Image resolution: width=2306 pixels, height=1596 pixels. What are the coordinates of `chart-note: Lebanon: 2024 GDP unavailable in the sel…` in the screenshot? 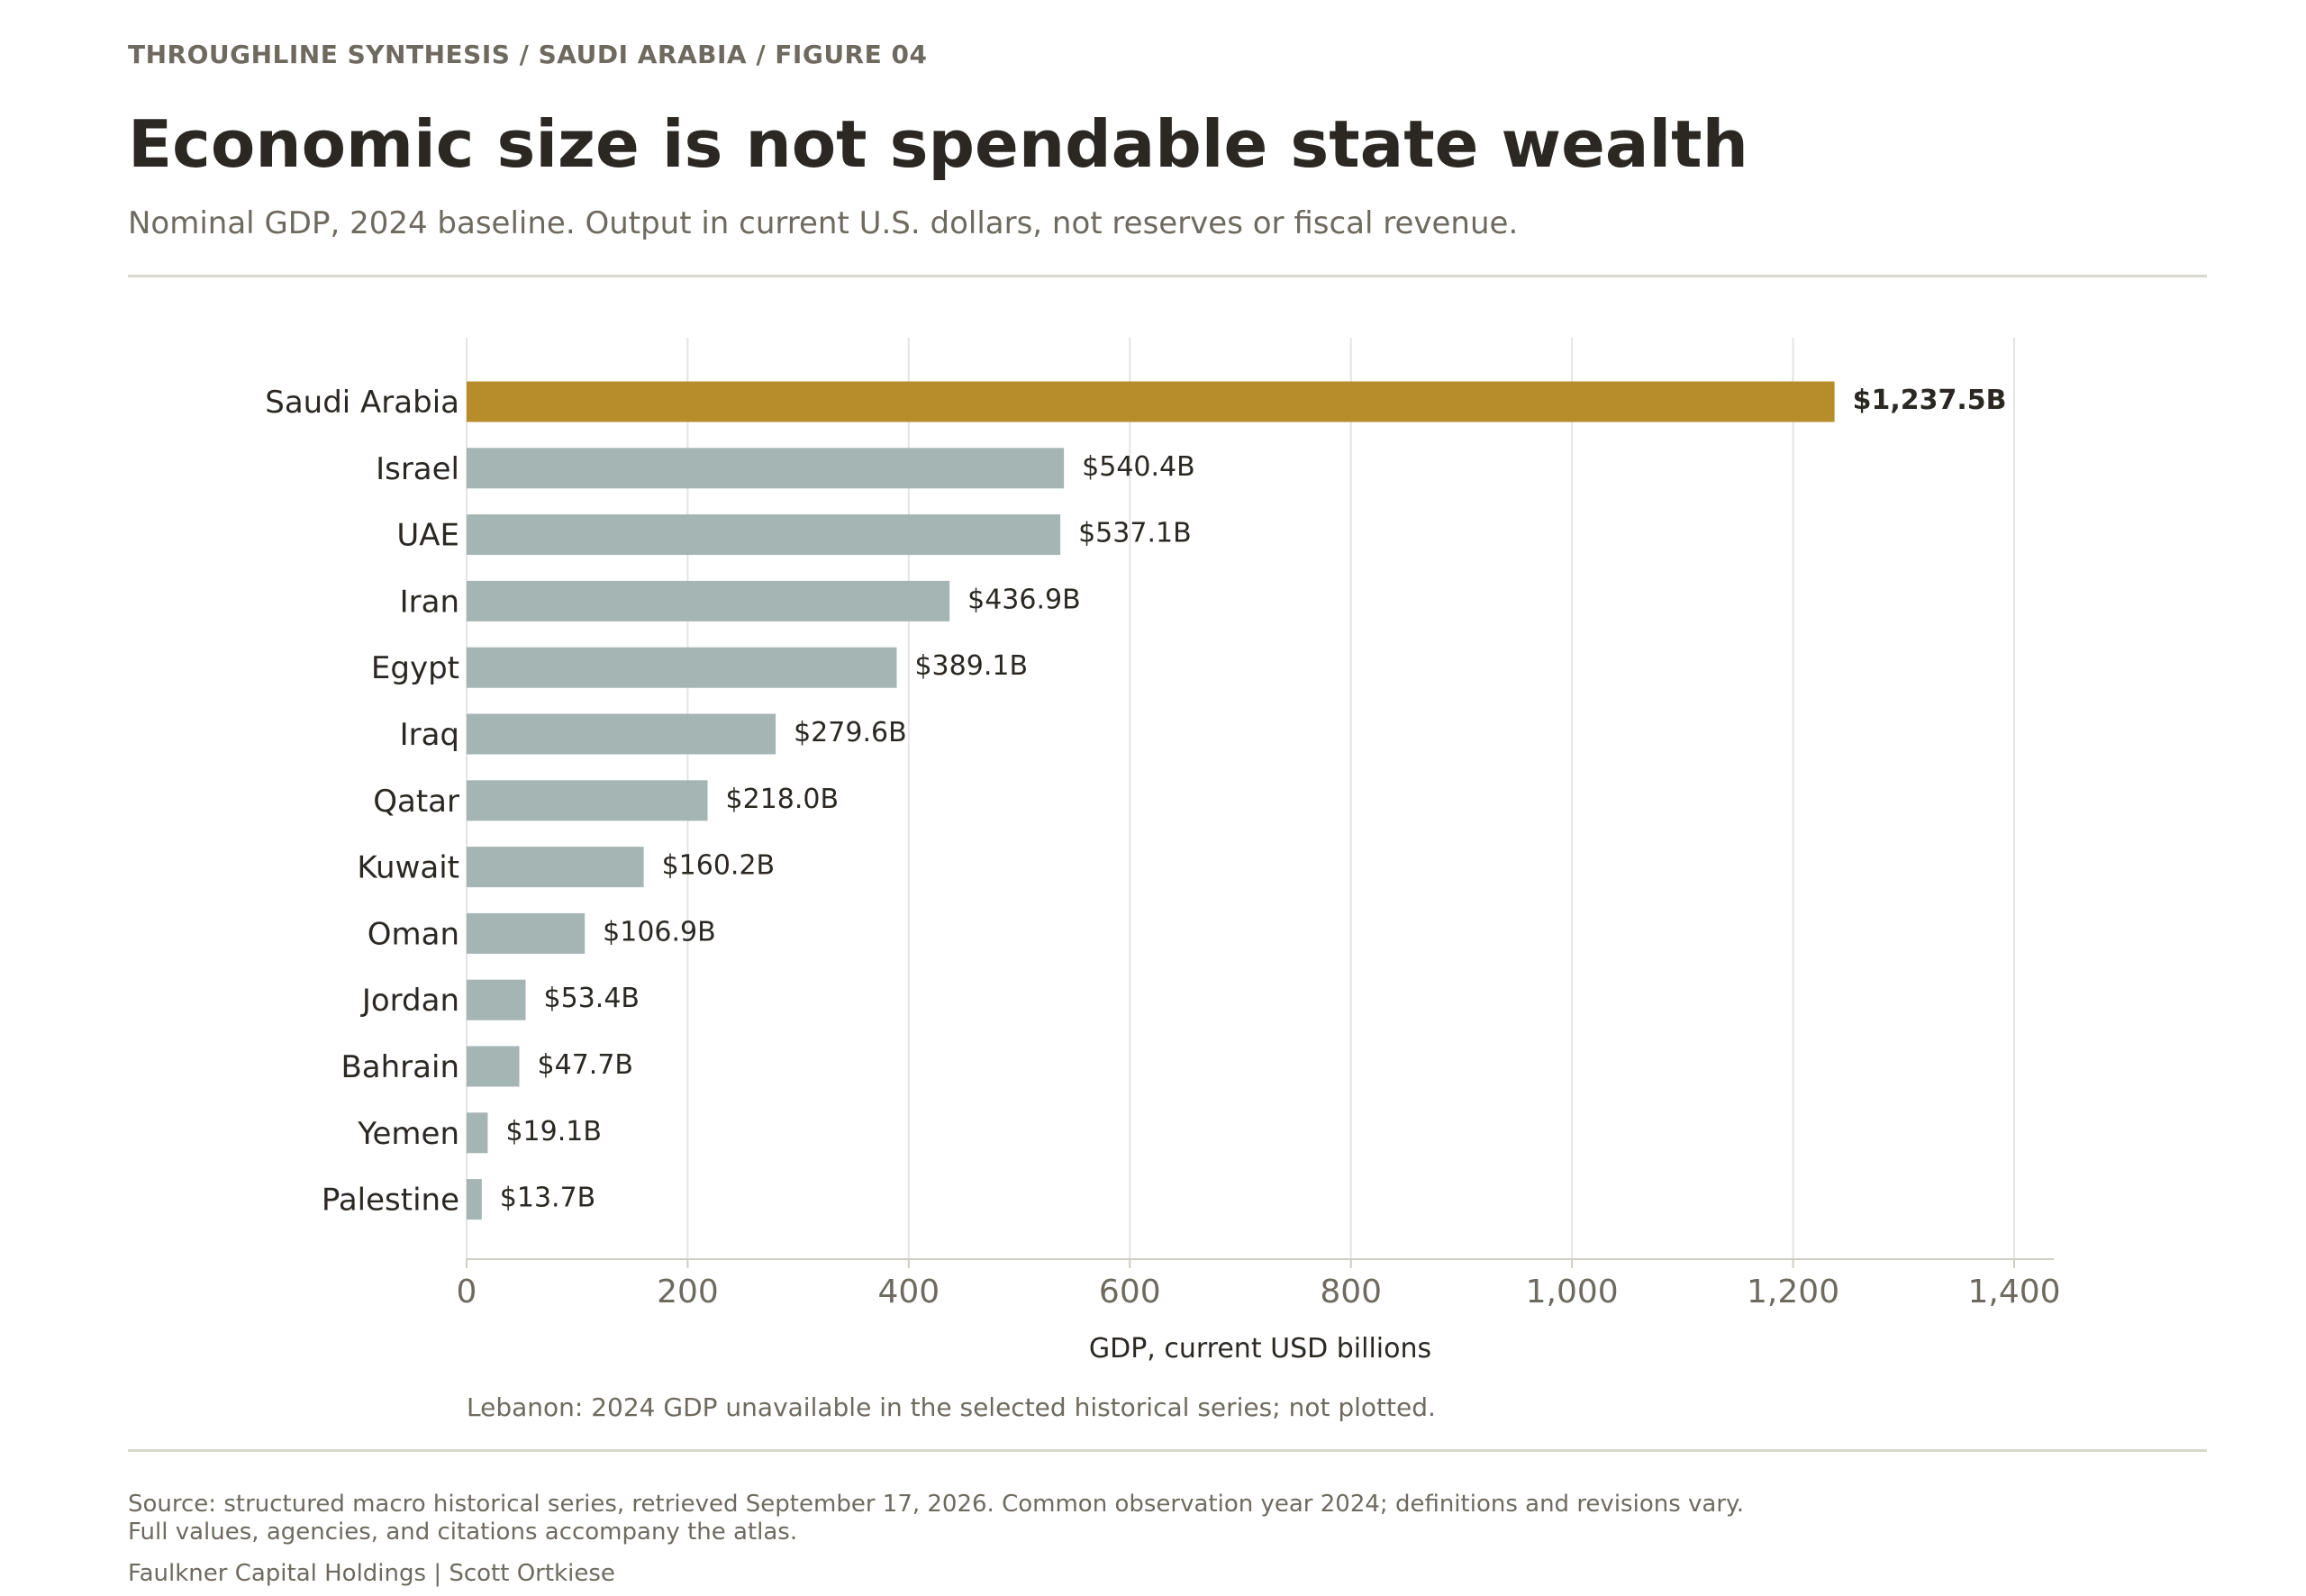 It's located at (951, 1407).